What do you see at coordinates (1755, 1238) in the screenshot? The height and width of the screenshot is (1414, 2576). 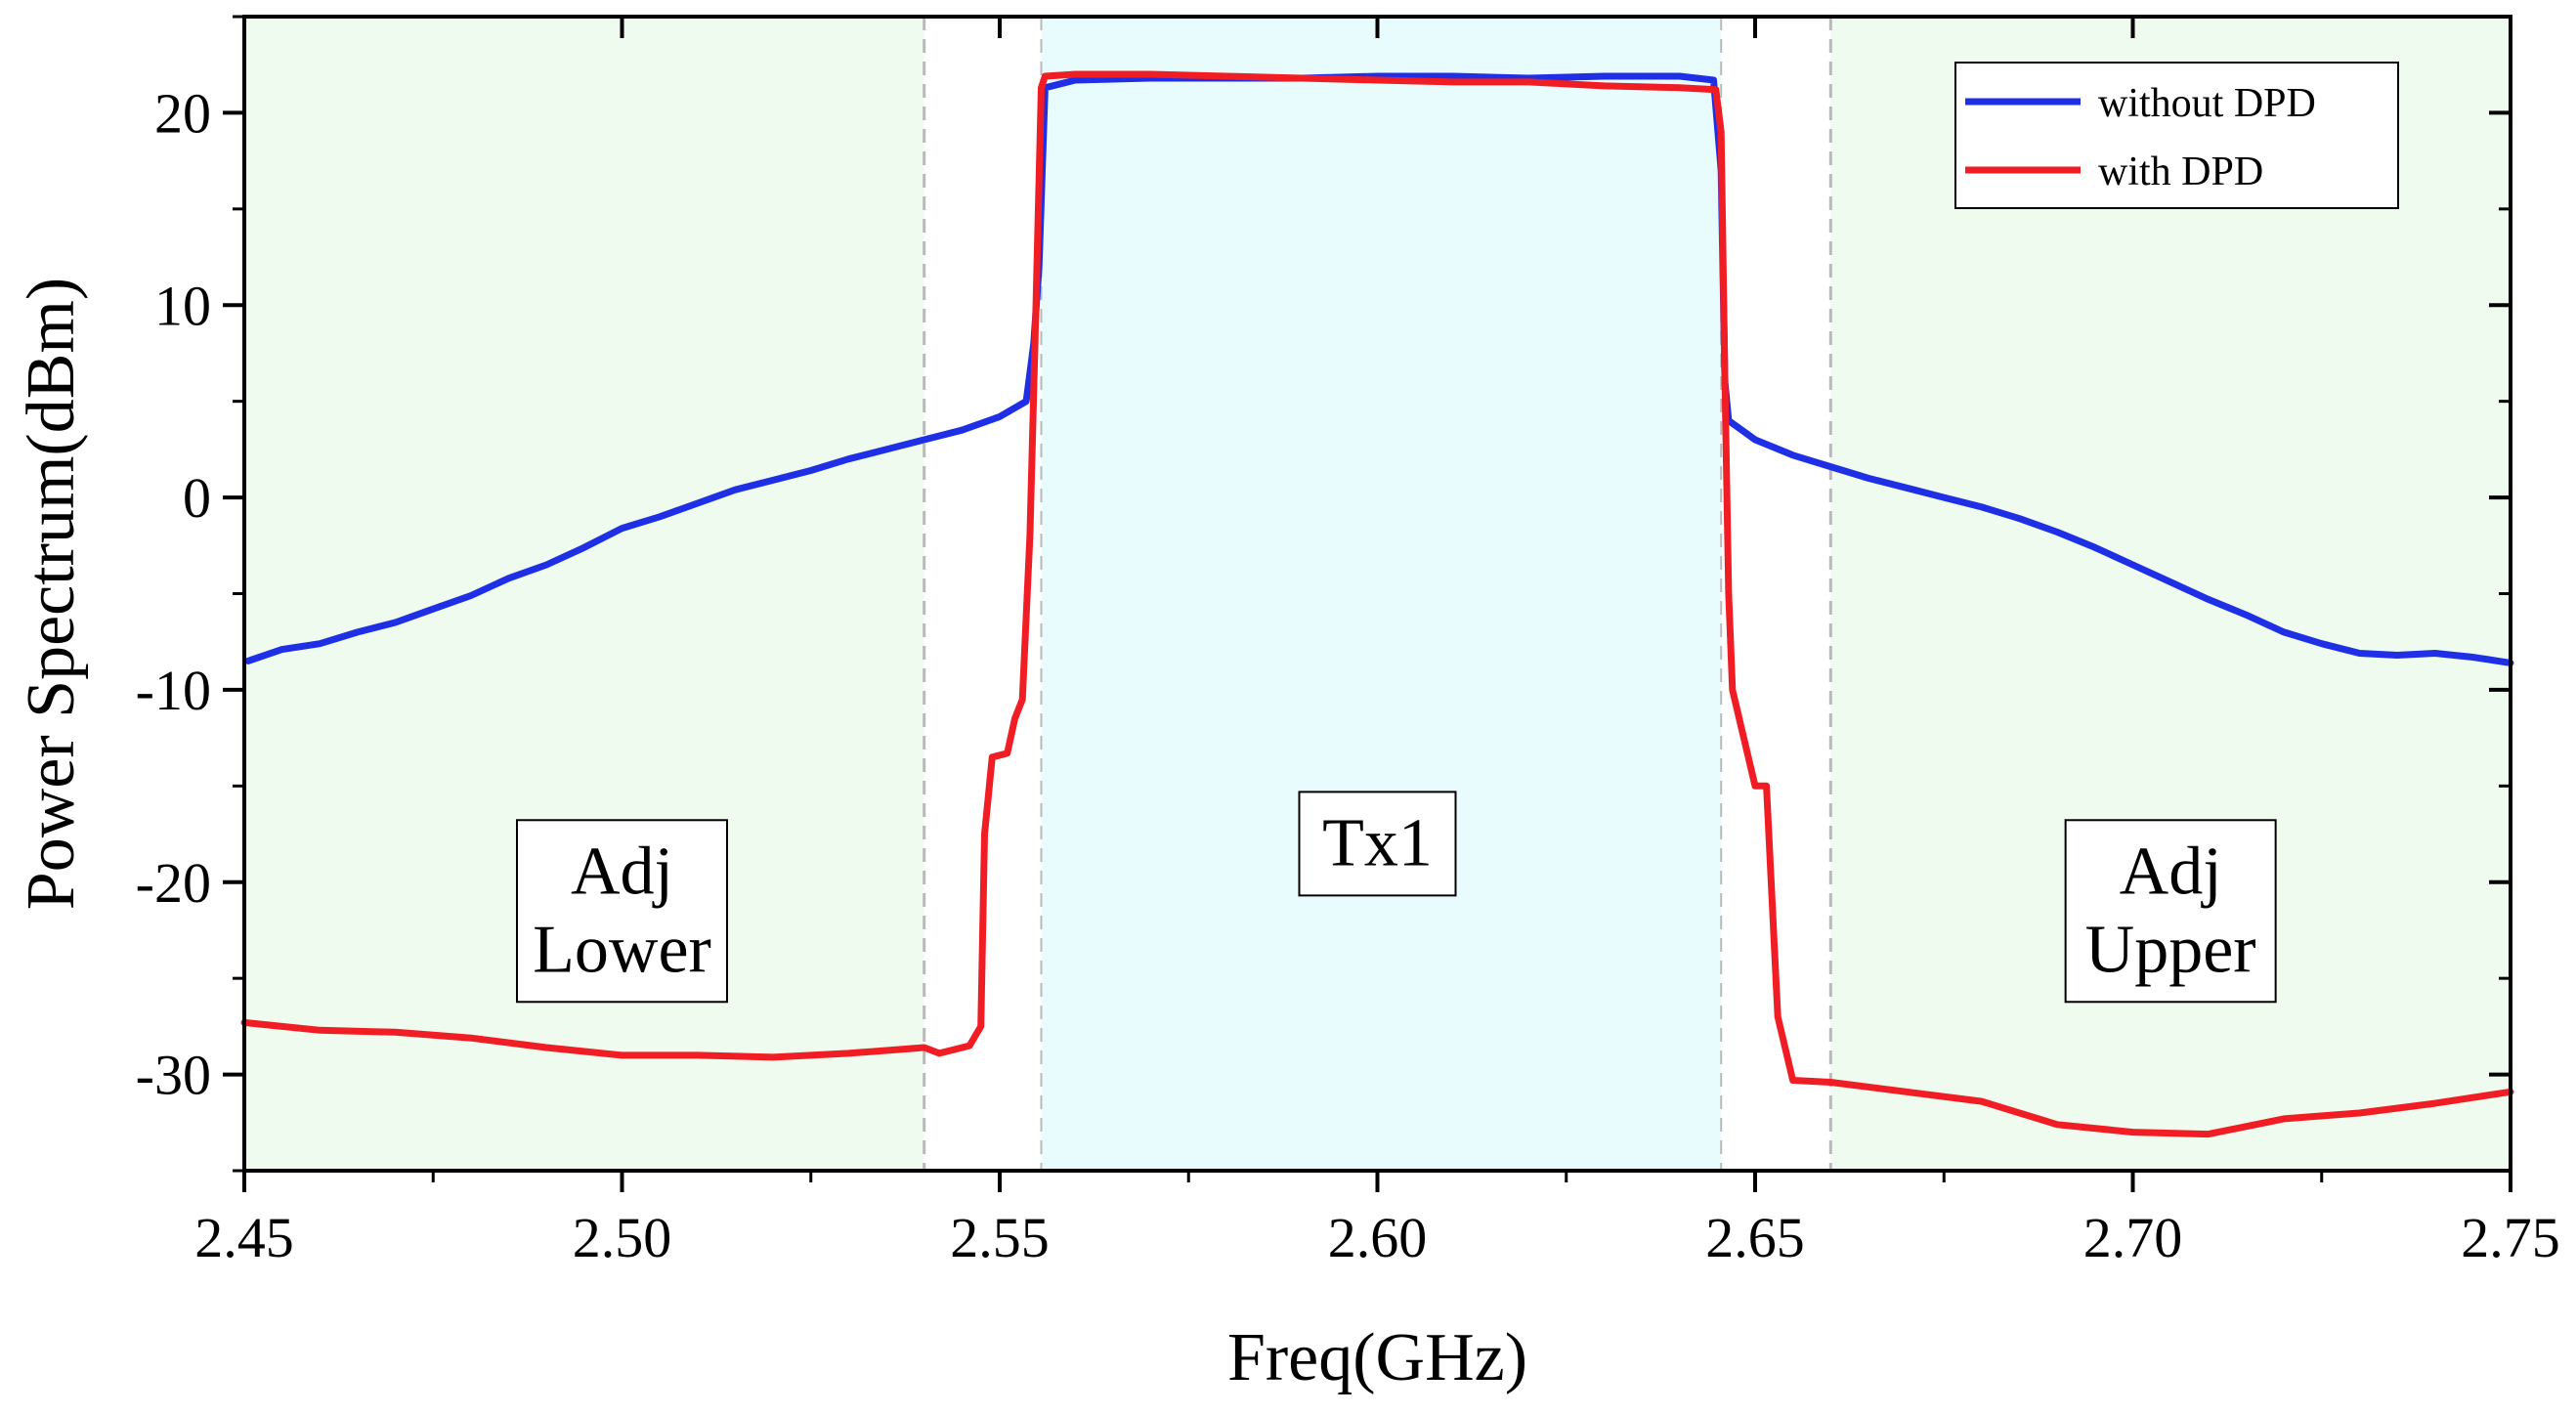 I see `x-tick-label: 2.65` at bounding box center [1755, 1238].